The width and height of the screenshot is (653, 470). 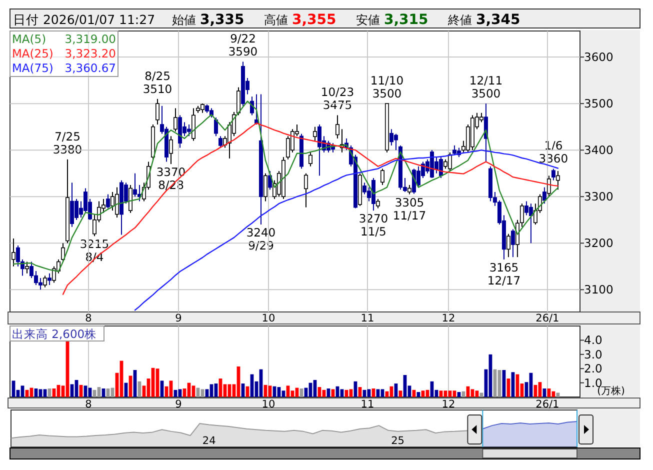 I want to click on y-tick-label: 3200, so click(x=599, y=243).